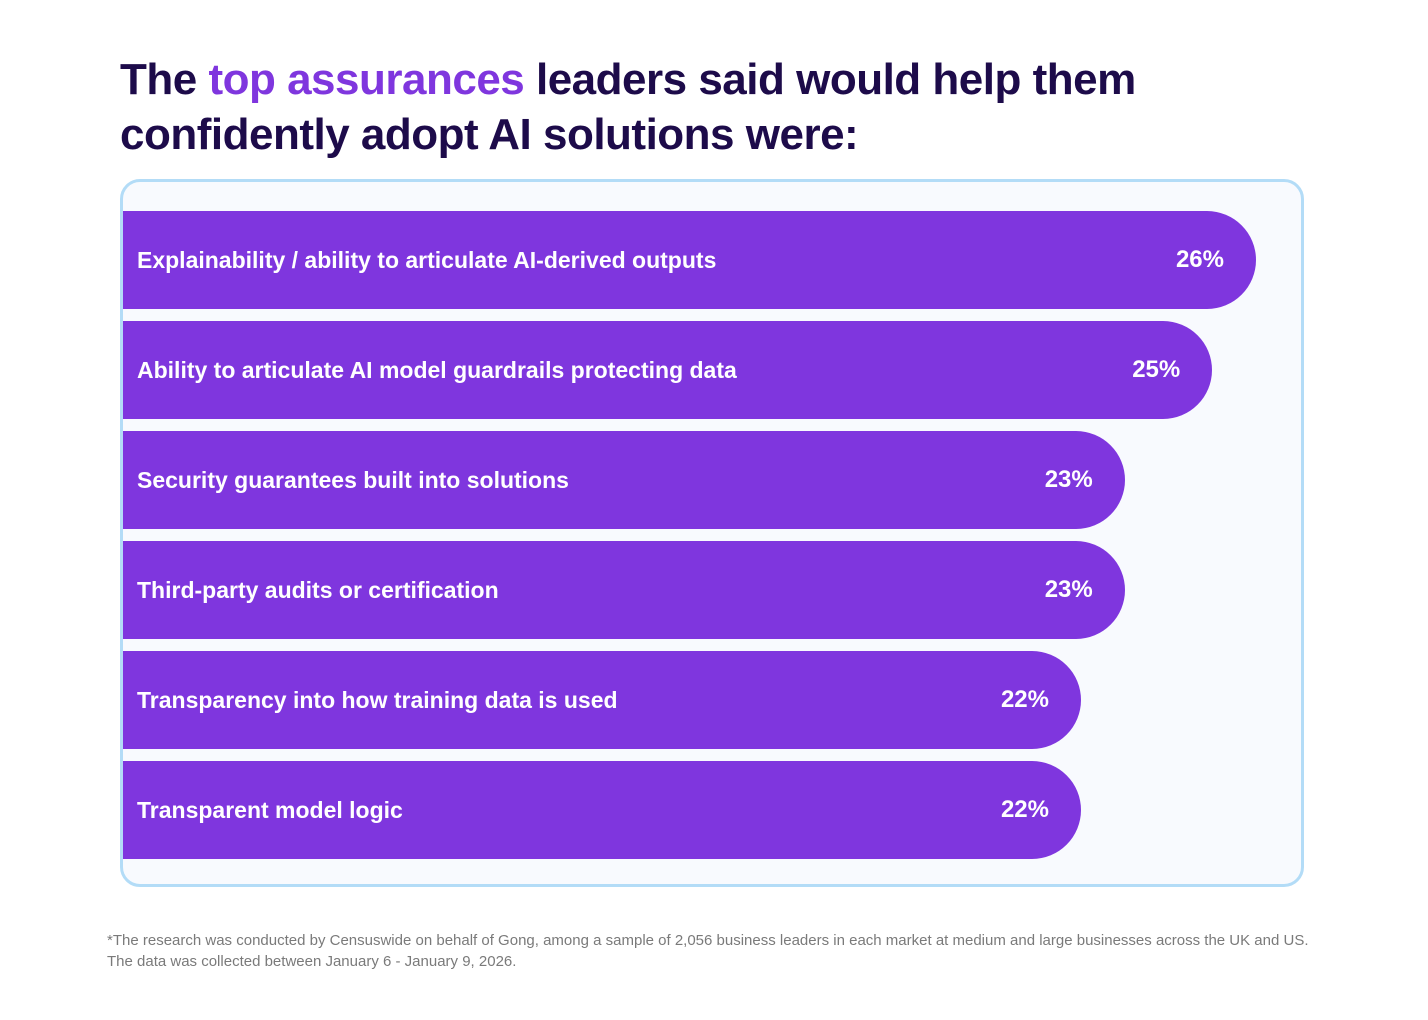 The width and height of the screenshot is (1428, 1020). Describe the element at coordinates (353, 480) in the screenshot. I see `bar-label: Security guarantees built into solutions` at that location.